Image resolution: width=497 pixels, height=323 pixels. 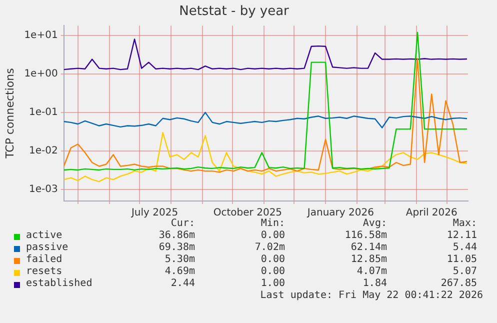 I want to click on chart-title: Netstat - by year, so click(x=234, y=12).